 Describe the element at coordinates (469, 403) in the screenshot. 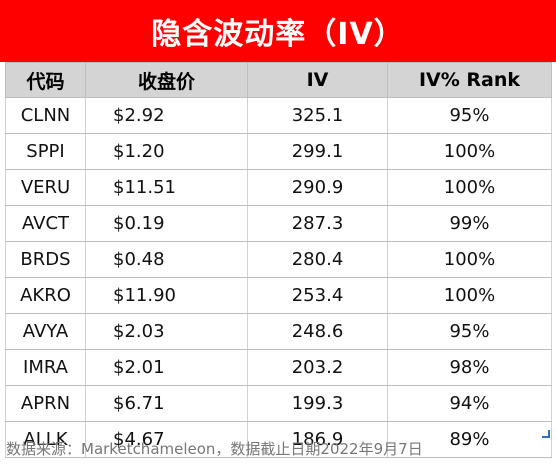

I see `iv-rank-cell: 94%` at that location.